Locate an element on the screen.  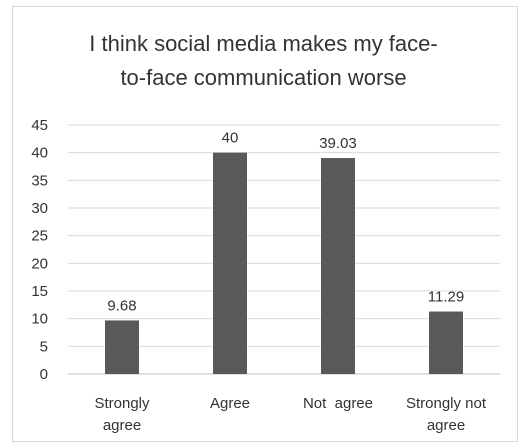
y-tick-label: 0 is located at coordinates (44, 374).